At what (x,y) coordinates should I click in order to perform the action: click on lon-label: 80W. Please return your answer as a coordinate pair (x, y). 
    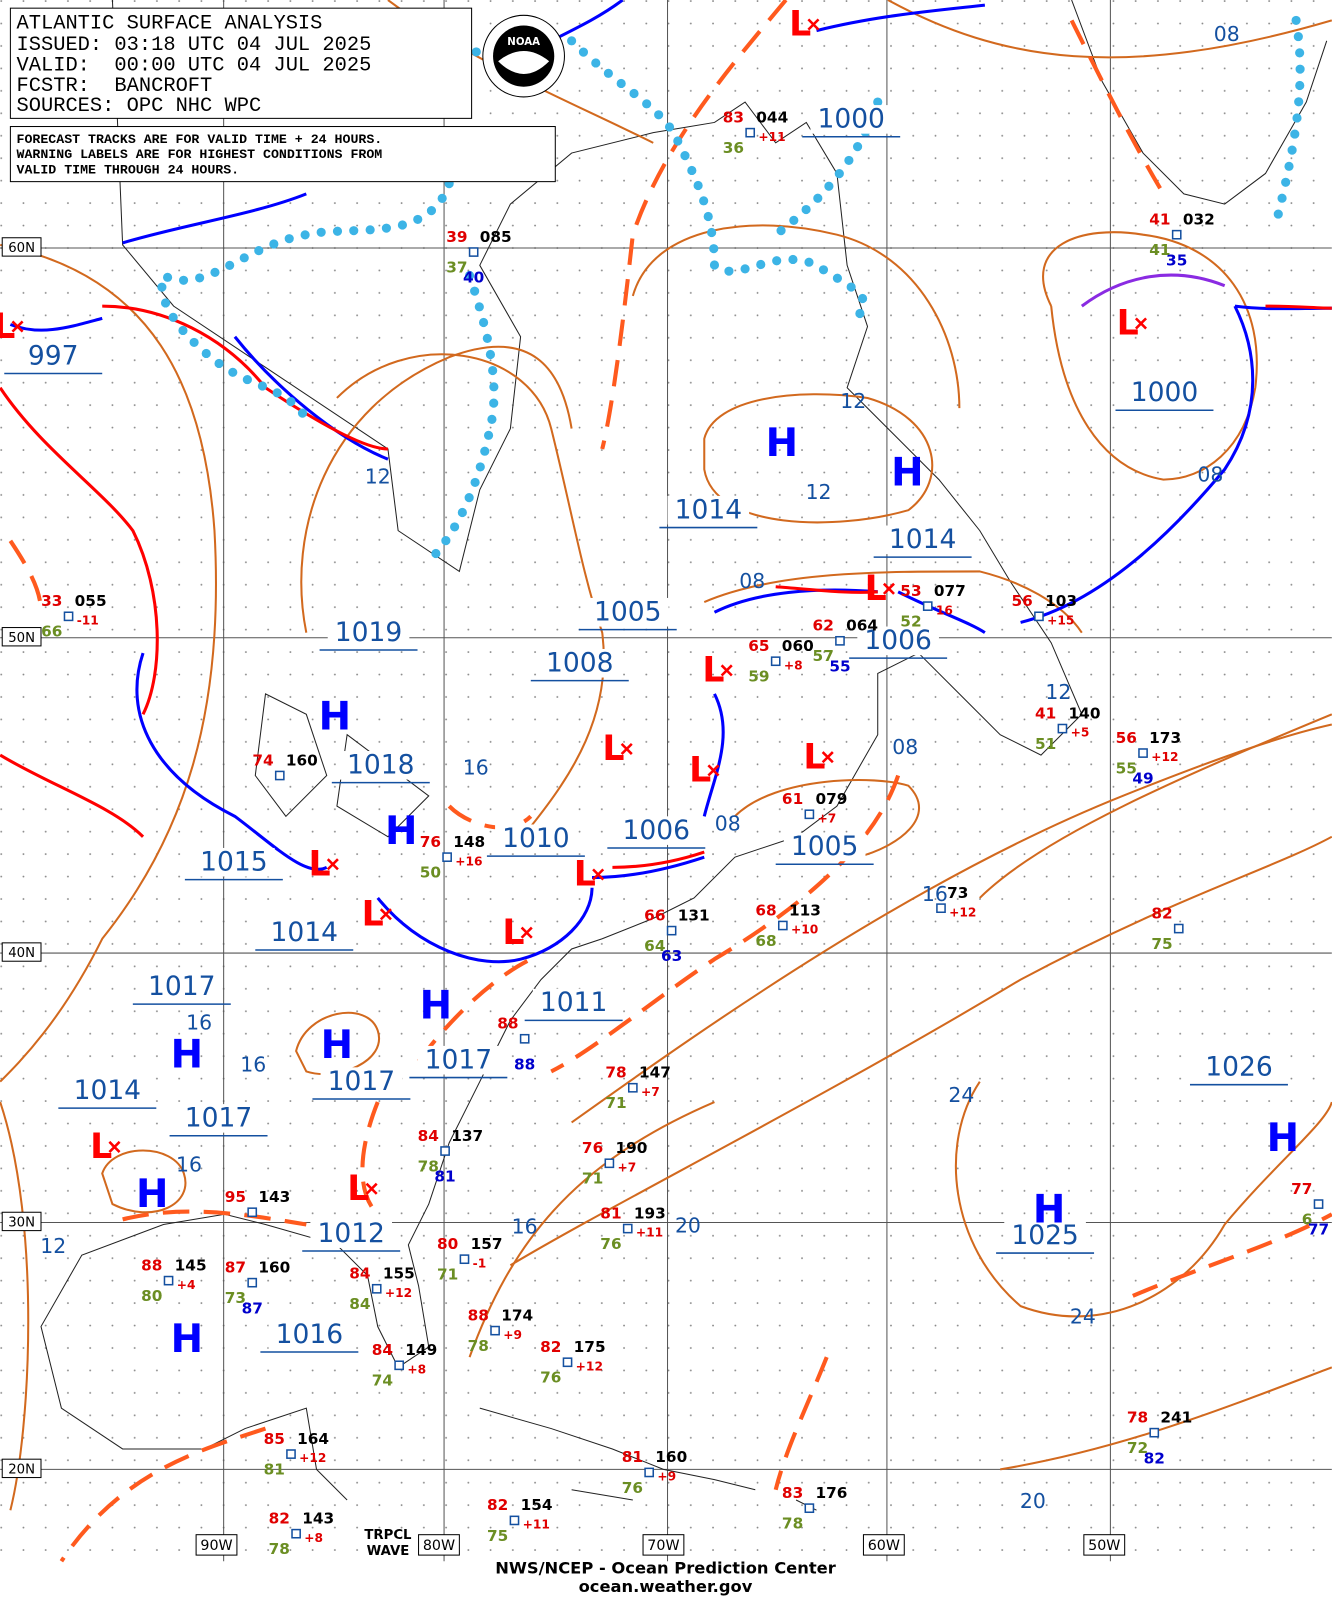
    Looking at the image, I should click on (439, 1546).